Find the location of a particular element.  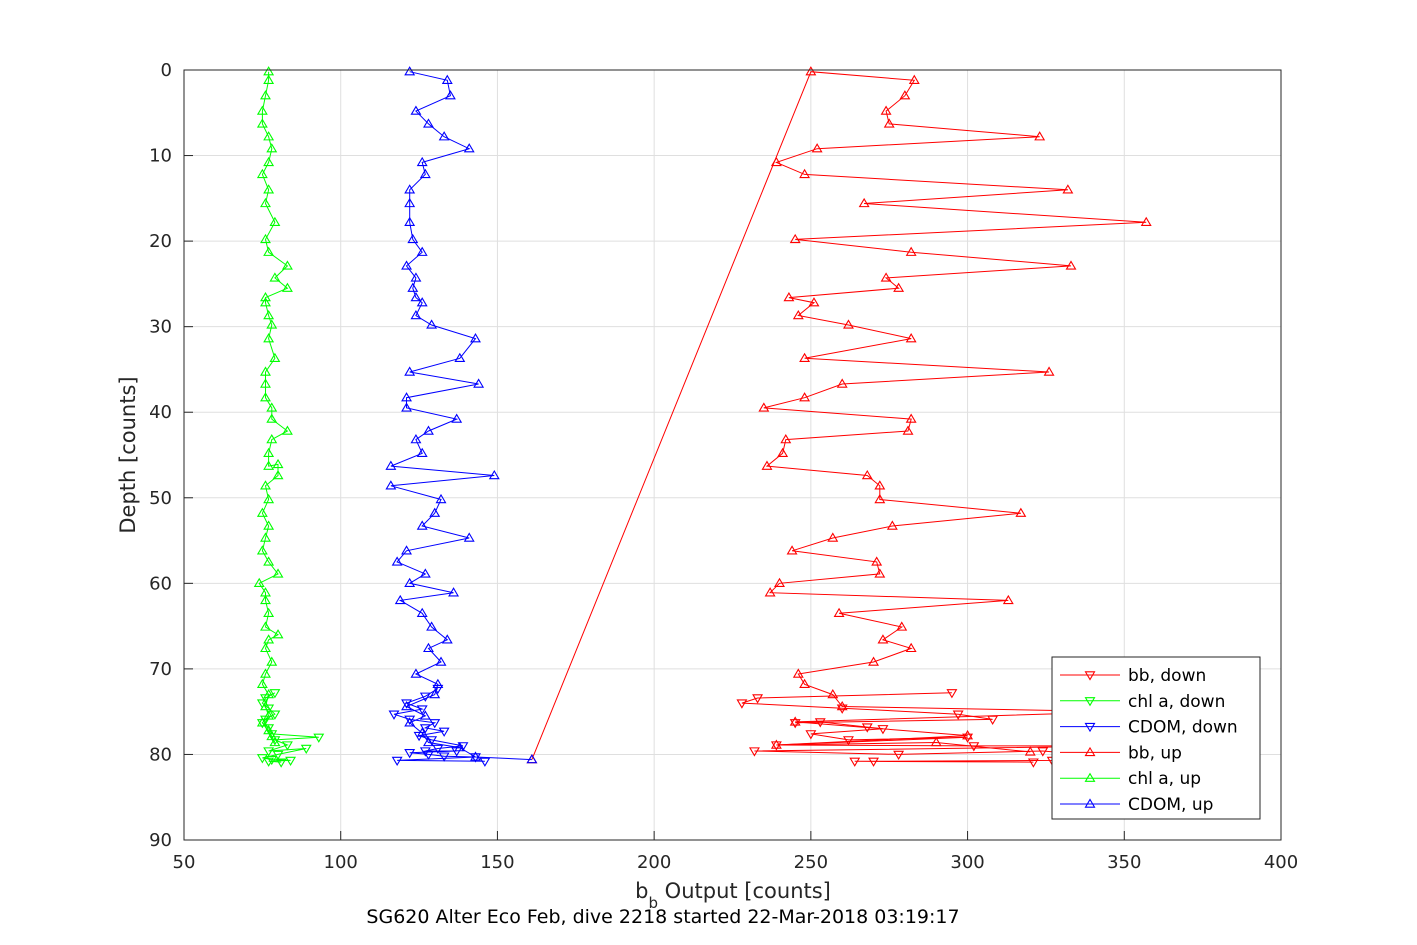

series-chl-a-up is located at coordinates (273, 406).